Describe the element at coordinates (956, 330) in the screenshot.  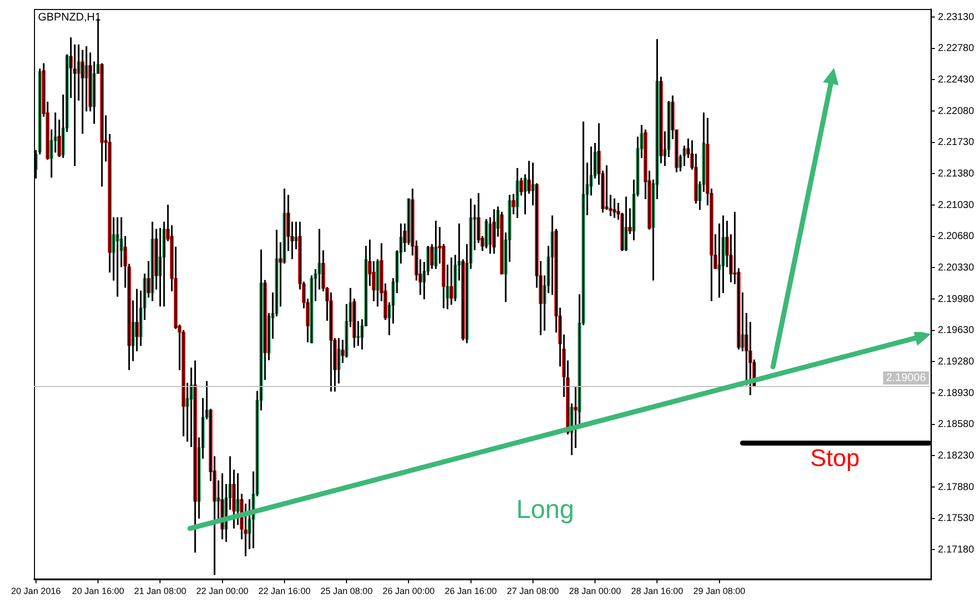
I see `y-tick-label: 2.19630` at that location.